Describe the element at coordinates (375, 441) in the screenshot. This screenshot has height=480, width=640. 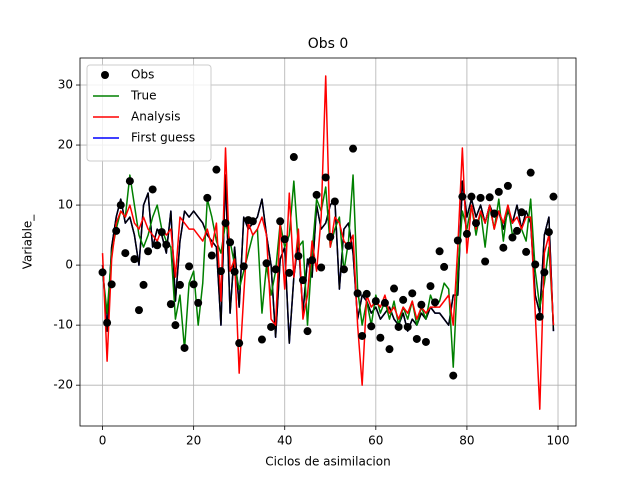
I see `x-tick-label: 60` at that location.